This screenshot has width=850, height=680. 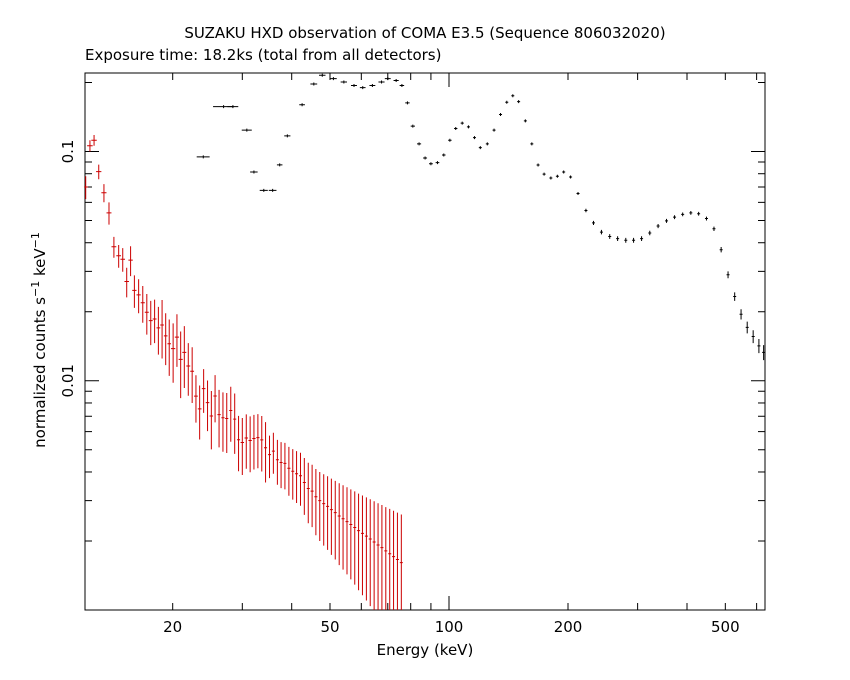 What do you see at coordinates (449, 627) in the screenshot?
I see `x-tick-label: 100` at bounding box center [449, 627].